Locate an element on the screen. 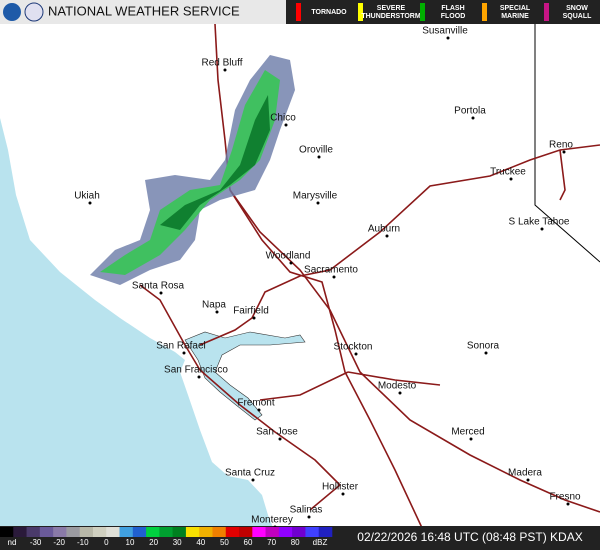 The height and width of the screenshot is (550, 600). state-border is located at coordinates (567, 143).